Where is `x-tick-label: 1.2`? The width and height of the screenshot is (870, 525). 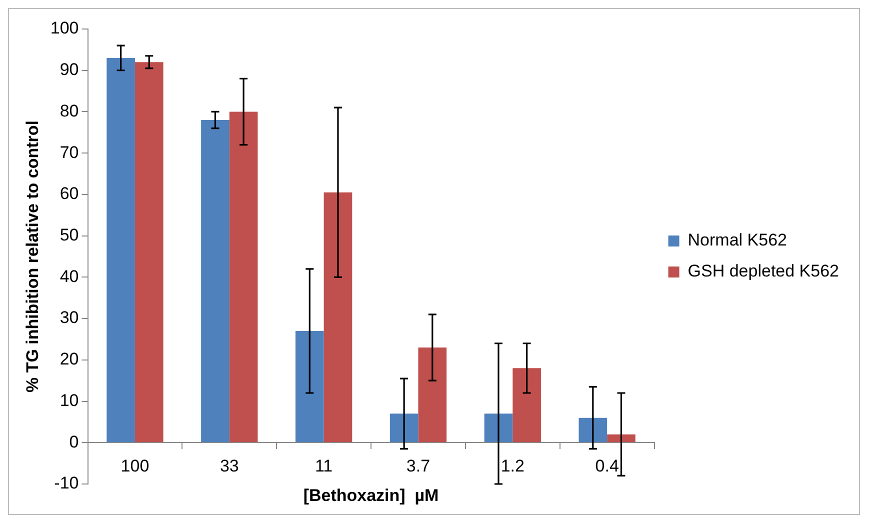
x-tick-label: 1.2 is located at coordinates (512, 466).